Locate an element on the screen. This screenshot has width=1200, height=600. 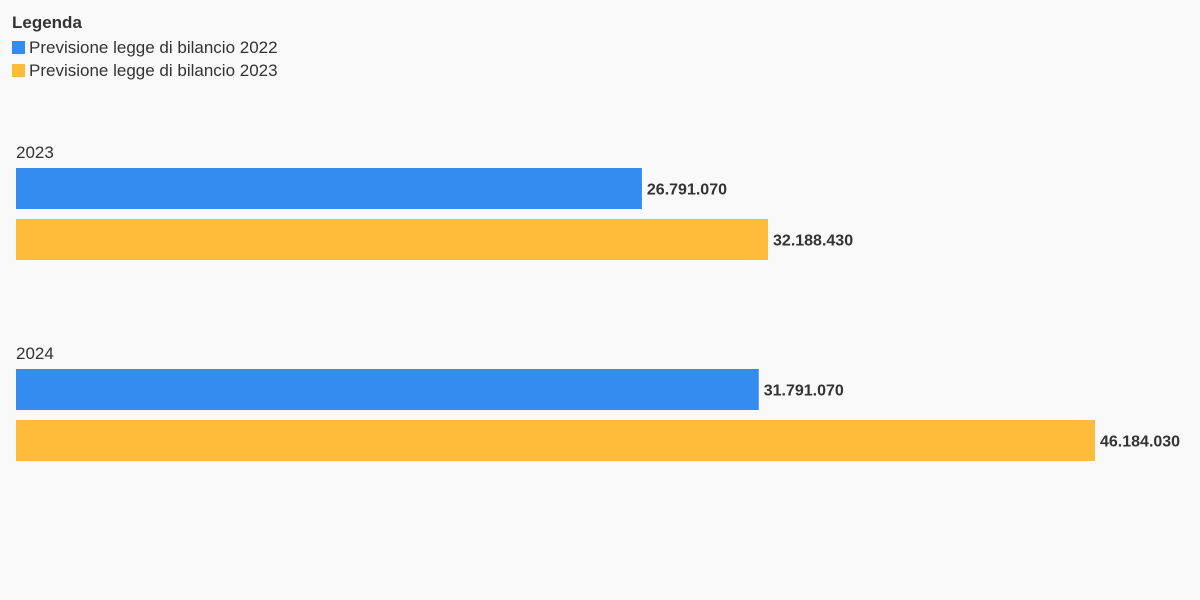
value-label-2023-series-0: 26.791.070 is located at coordinates (687, 190).